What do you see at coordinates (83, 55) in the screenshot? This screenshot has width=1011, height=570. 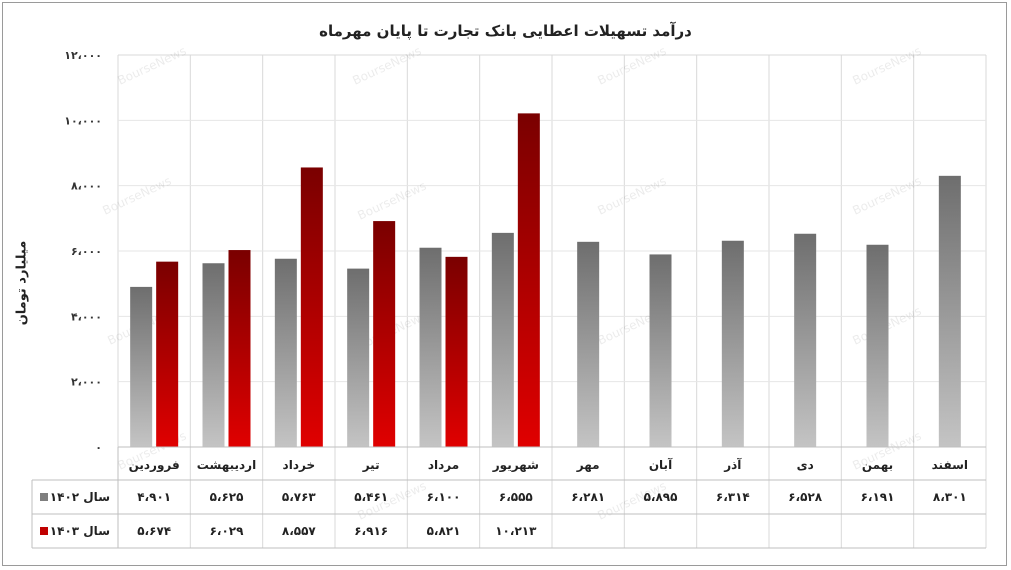 I see `y-tick-label: ۱۲،۰۰۰` at bounding box center [83, 55].